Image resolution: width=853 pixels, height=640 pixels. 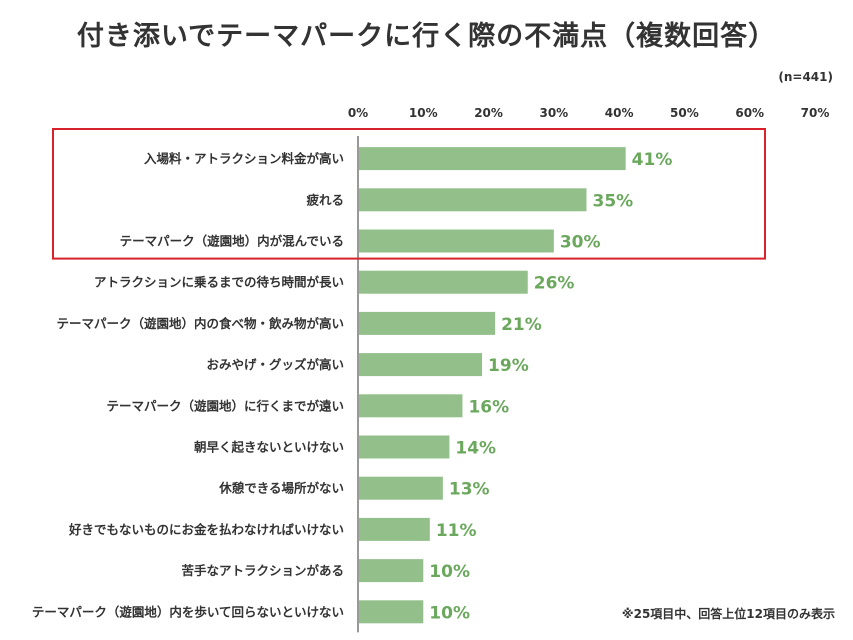 What do you see at coordinates (749, 113) in the screenshot?
I see `x-tick-label: 60%` at bounding box center [749, 113].